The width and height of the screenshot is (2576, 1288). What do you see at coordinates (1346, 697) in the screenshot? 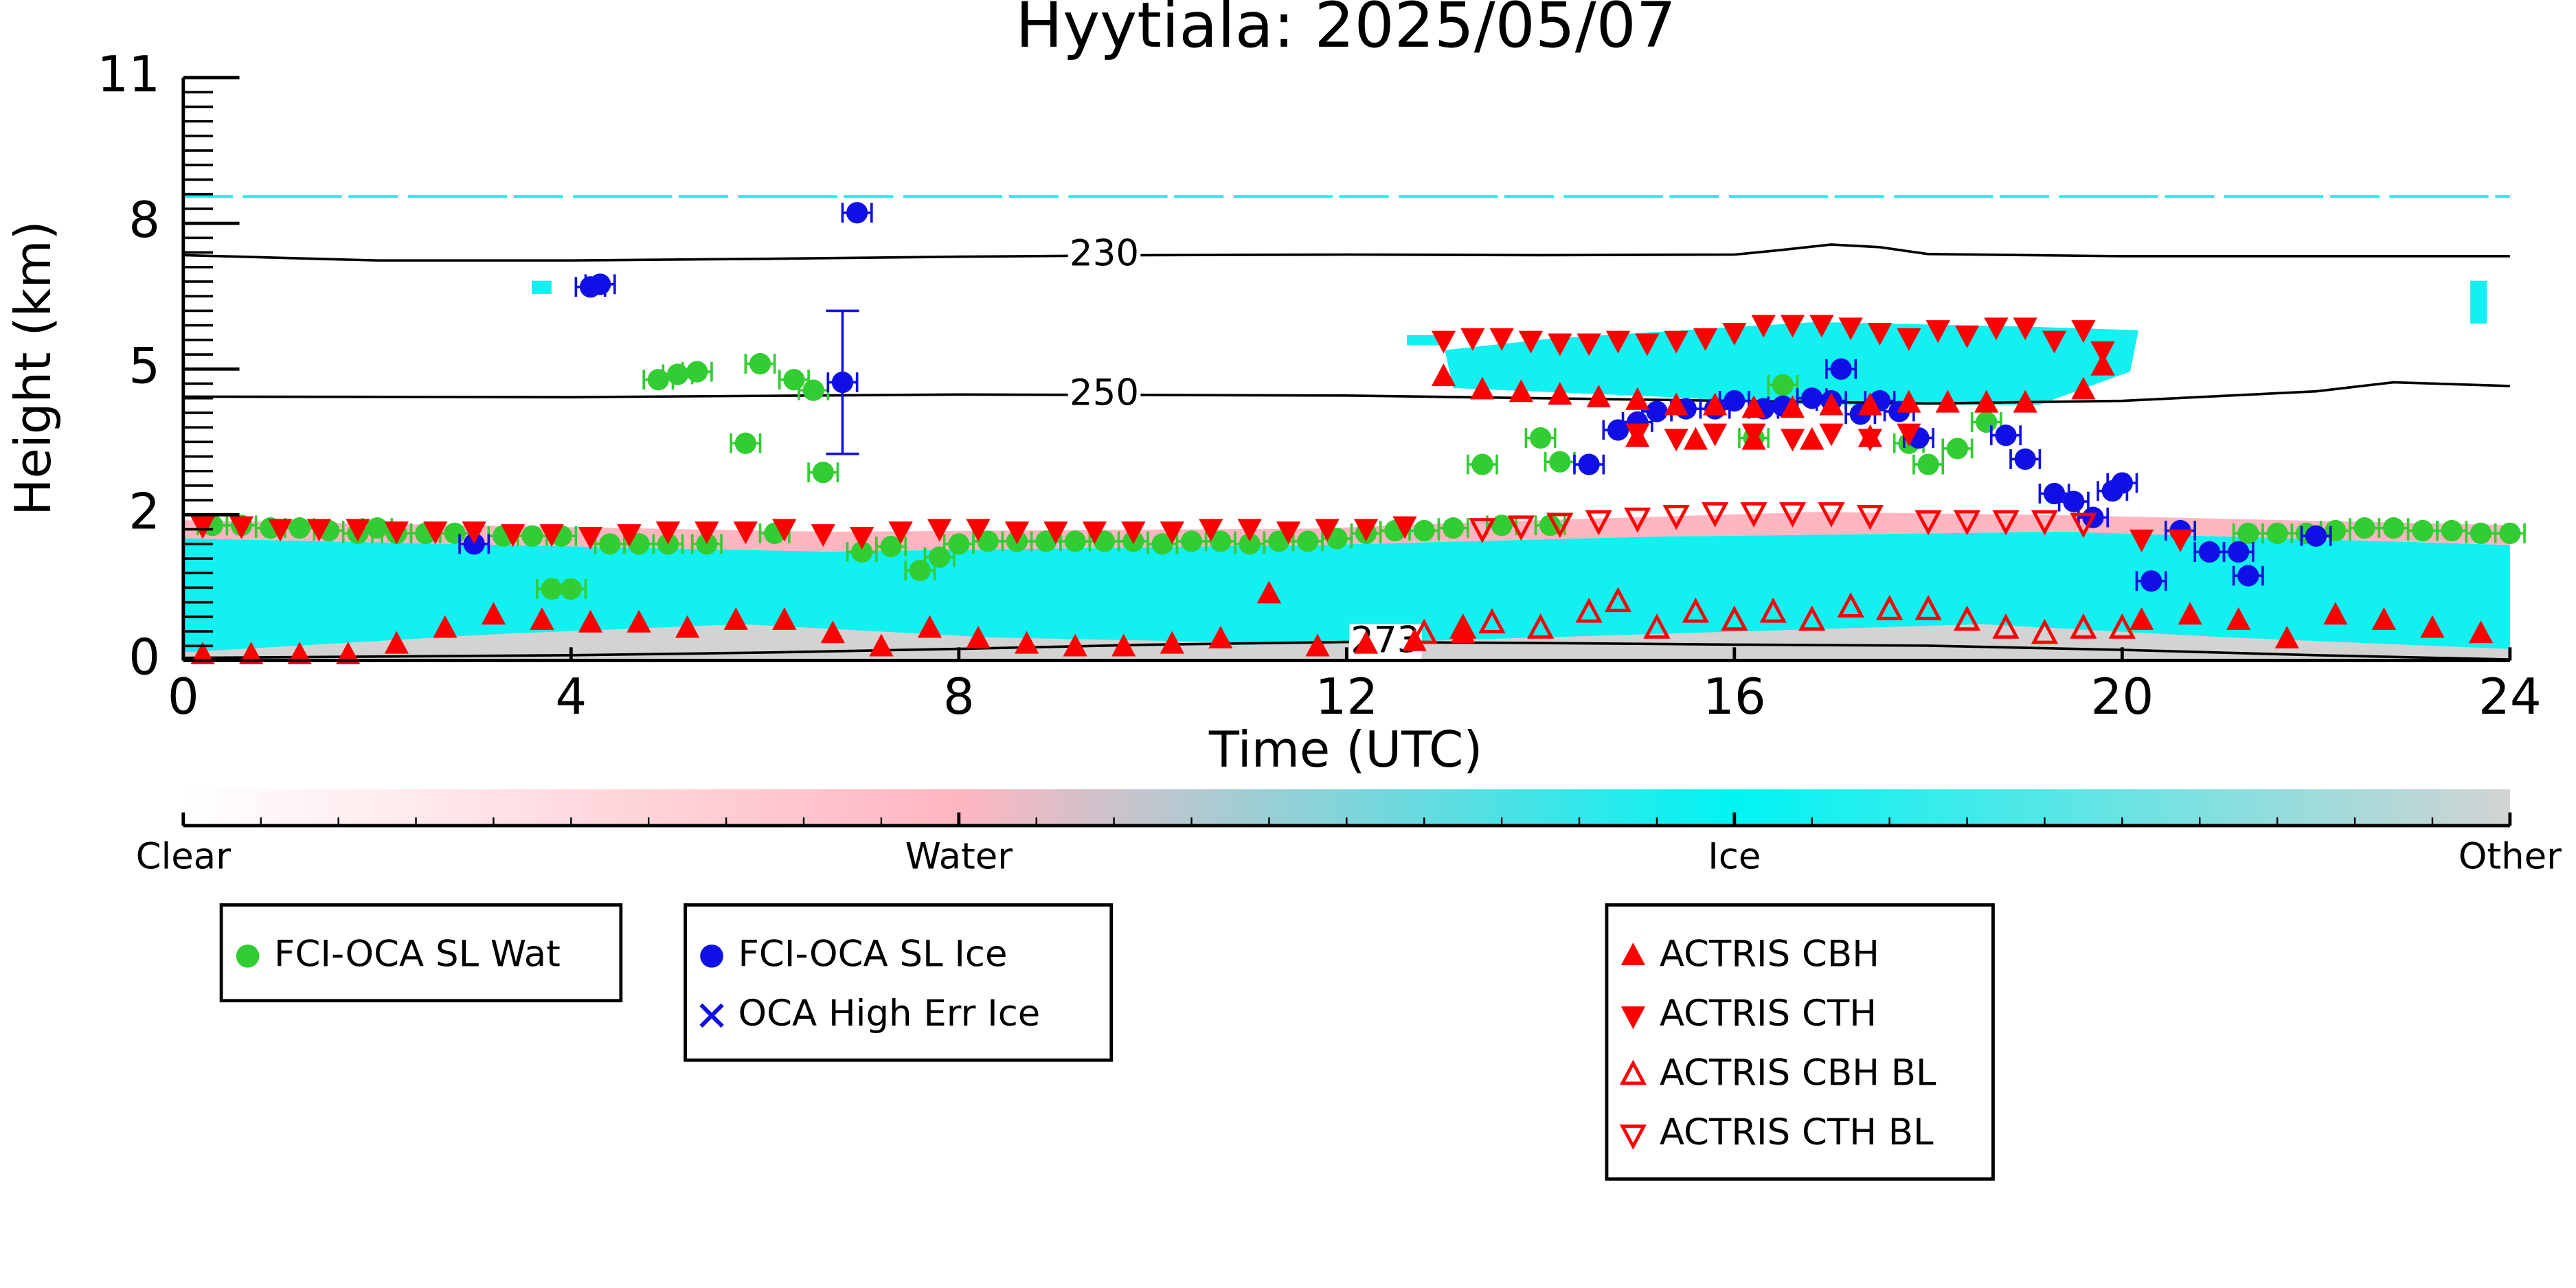
I see `x-tick-label: 12` at bounding box center [1346, 697].